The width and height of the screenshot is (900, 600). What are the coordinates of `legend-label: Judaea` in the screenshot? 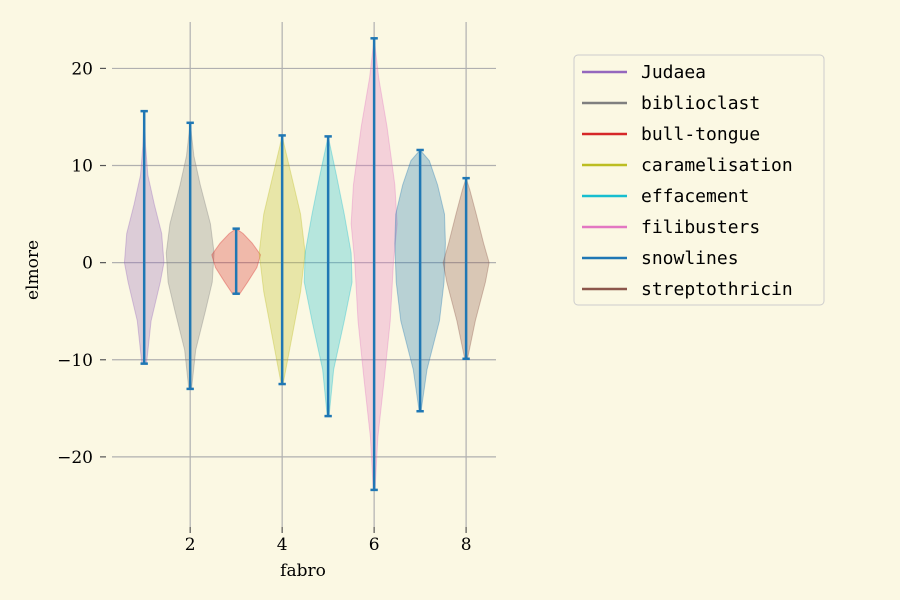 It's located at (673, 72).